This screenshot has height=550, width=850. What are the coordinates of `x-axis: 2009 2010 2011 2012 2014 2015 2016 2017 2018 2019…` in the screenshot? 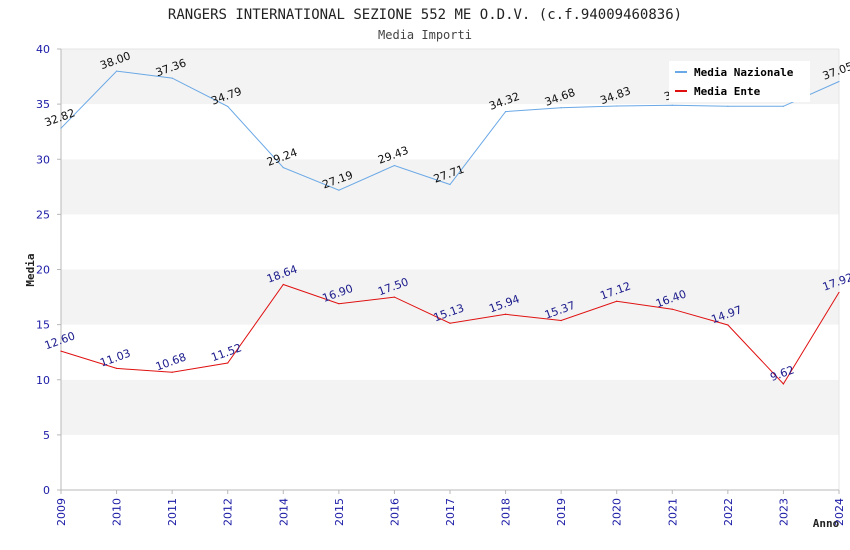 It's located at (450, 507).